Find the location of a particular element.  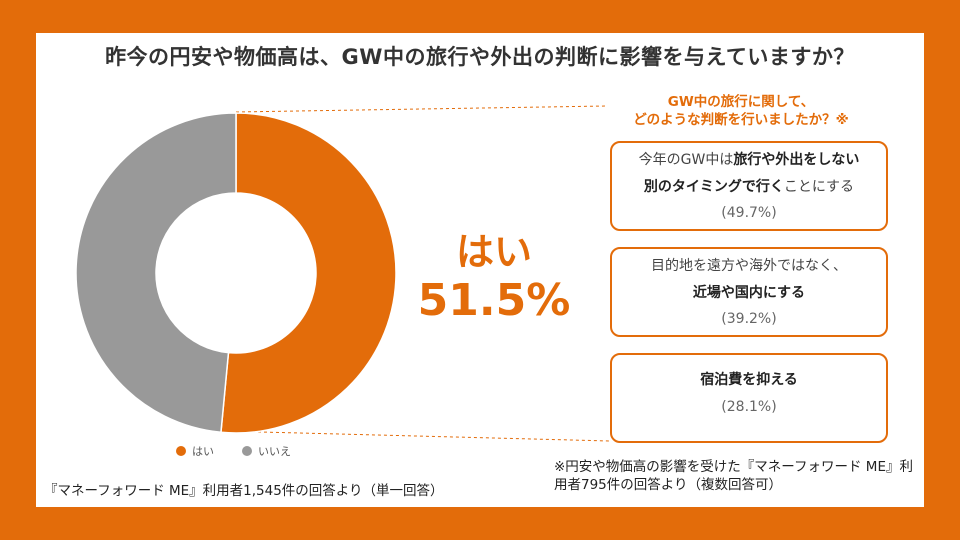

left-footnote: 『マネーフォワード ME』利用者1,545件の回答より（単一回答） is located at coordinates (244, 491).